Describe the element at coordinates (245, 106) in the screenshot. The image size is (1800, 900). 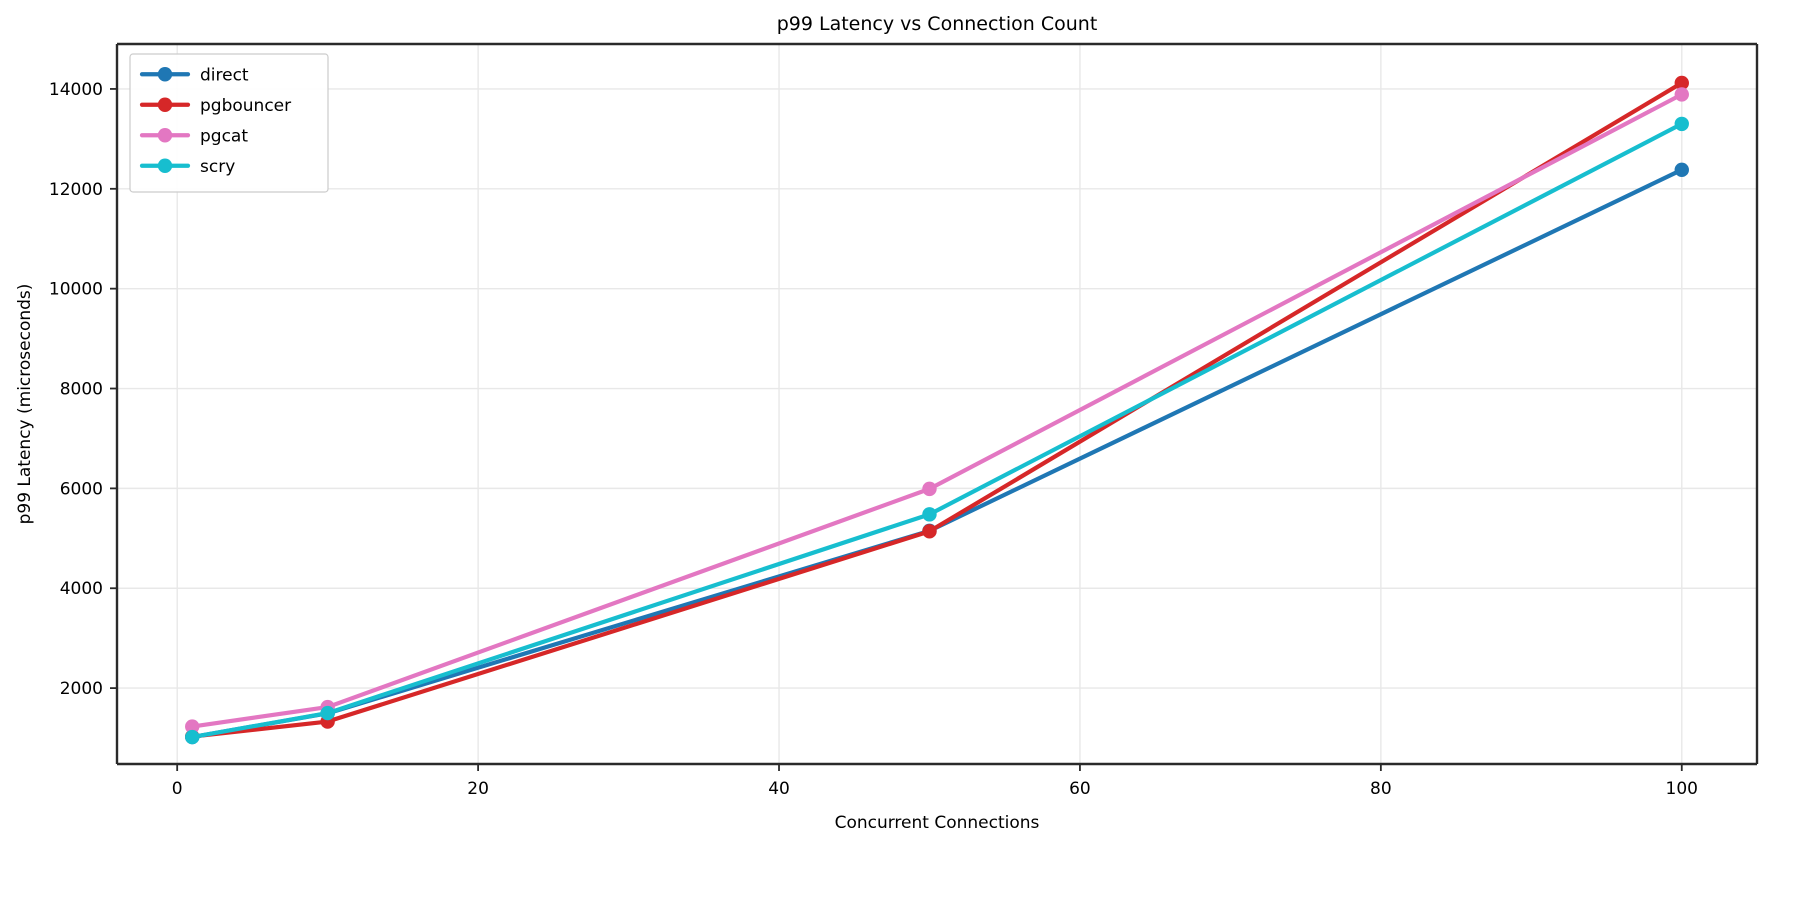
I see `legend-label: pgbouncer` at that location.